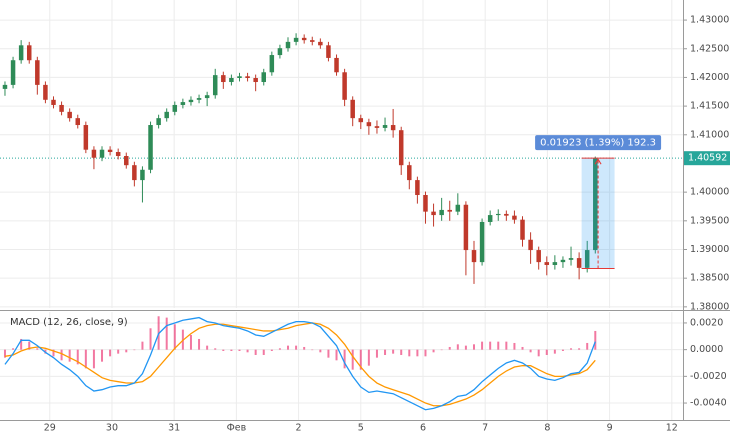  I want to click on measure-label: 0.01923 (1.39%) 192.3, so click(598, 143).